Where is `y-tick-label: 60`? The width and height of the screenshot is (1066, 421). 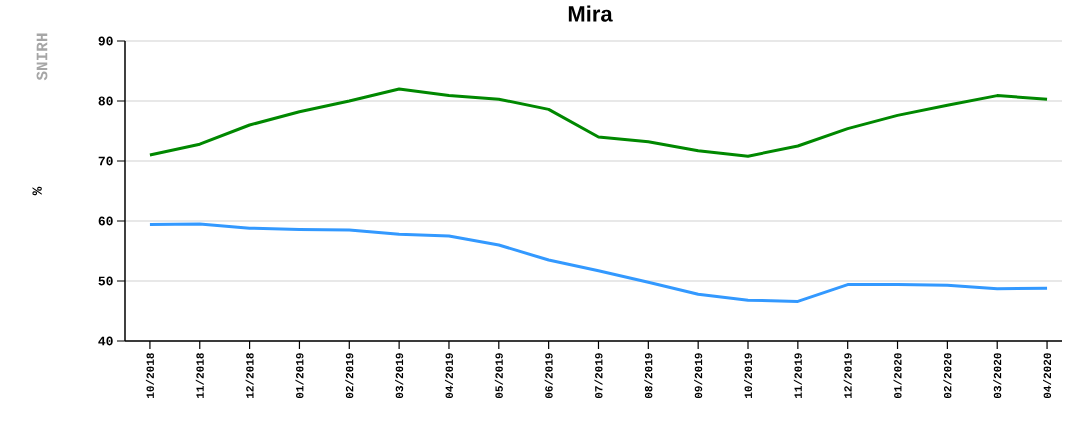
y-tick-label: 60 is located at coordinates (105, 221).